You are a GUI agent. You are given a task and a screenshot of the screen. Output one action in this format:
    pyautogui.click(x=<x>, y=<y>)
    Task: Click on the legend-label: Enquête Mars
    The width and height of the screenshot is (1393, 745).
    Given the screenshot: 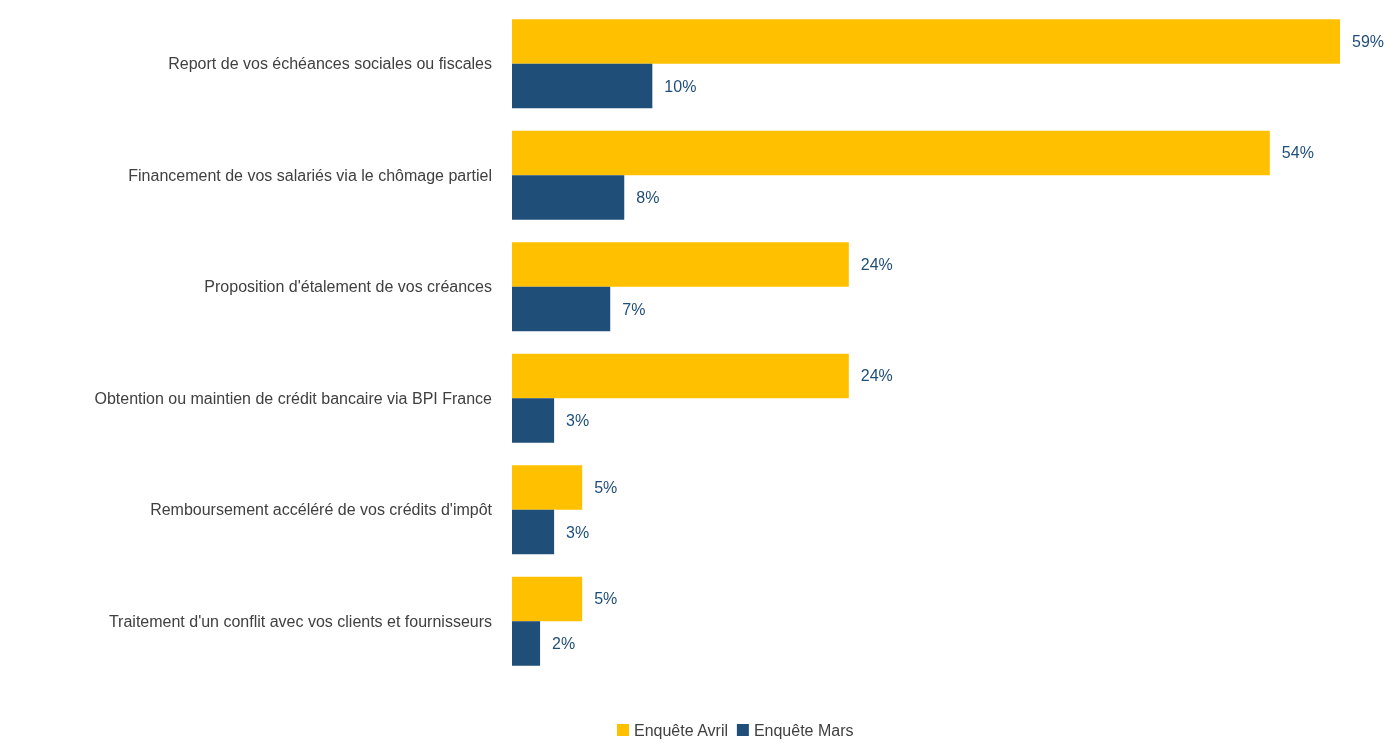 What is the action you would take?
    pyautogui.click(x=803, y=730)
    